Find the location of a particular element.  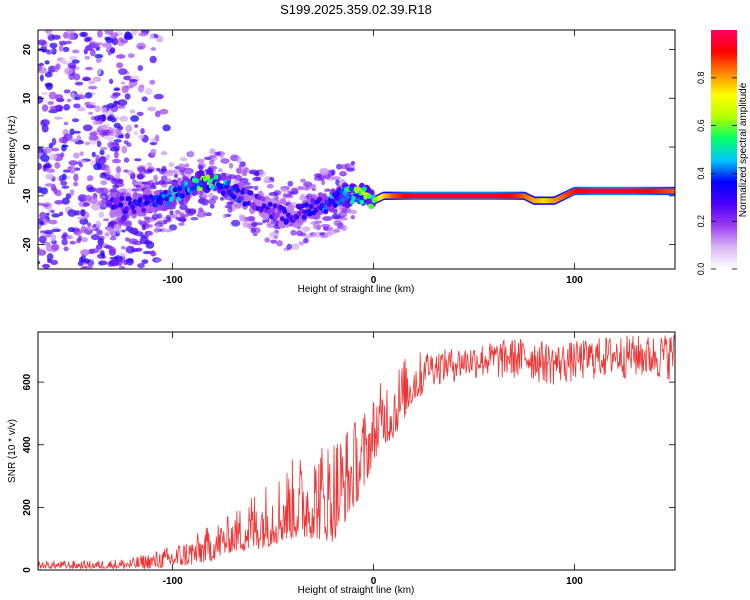

colorbar-gradient is located at coordinates (724, 149).